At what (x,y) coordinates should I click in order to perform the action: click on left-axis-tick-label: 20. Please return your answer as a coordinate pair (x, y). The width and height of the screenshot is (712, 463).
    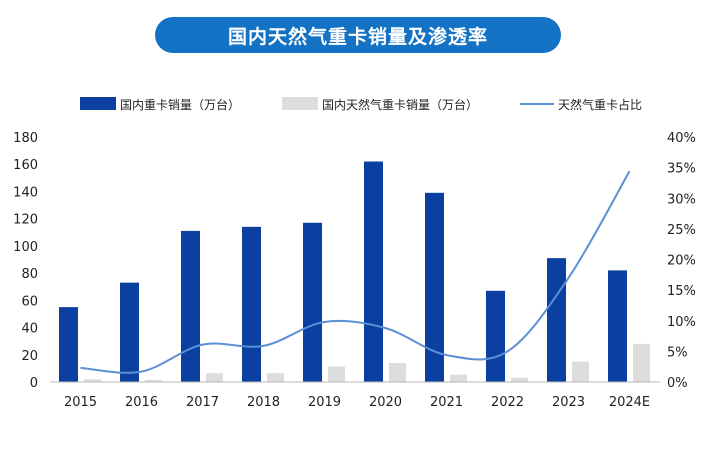
    Looking at the image, I should click on (29, 356).